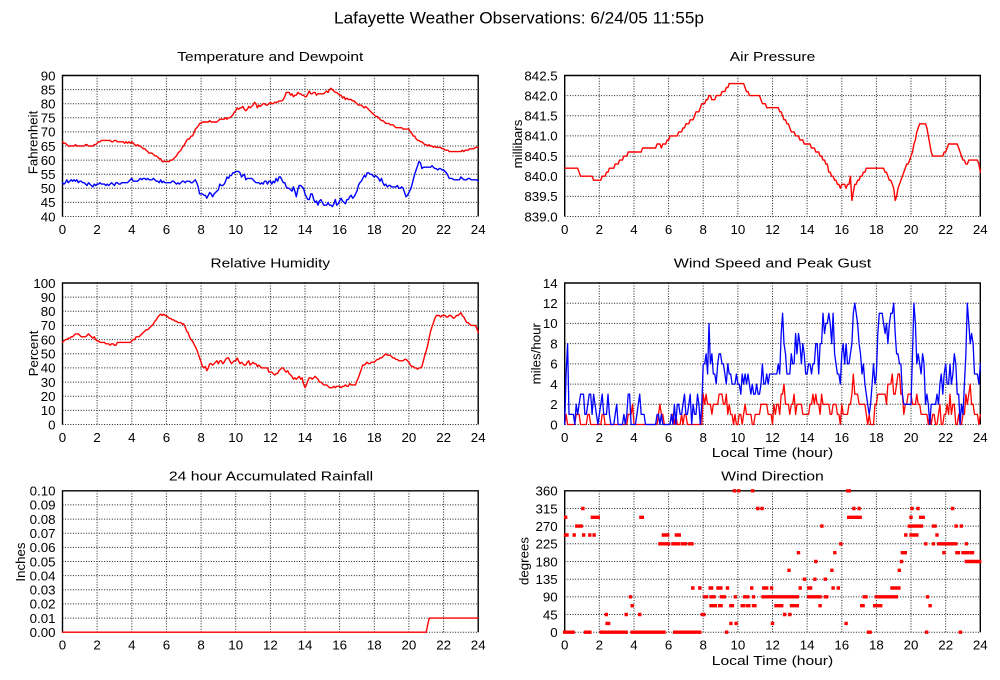  Describe the element at coordinates (540, 196) in the screenshot. I see `svg-text: 839.5` at that location.